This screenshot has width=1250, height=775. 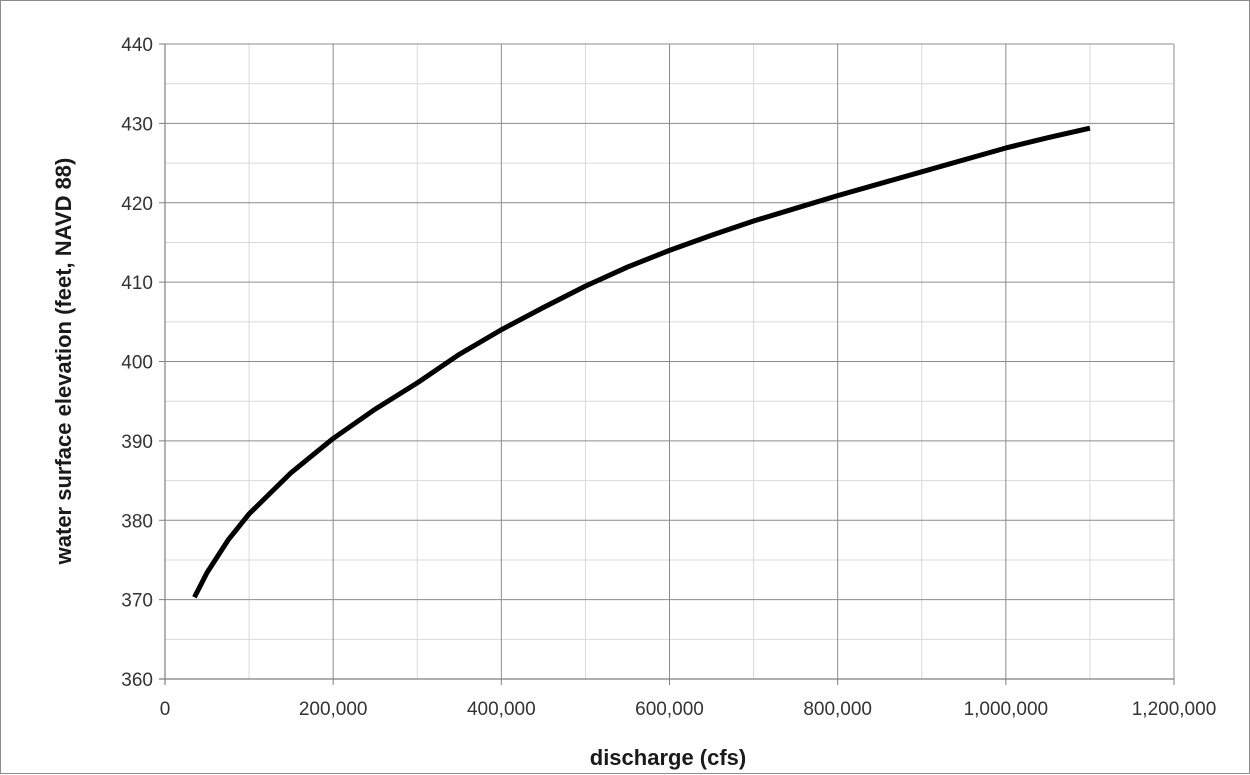 What do you see at coordinates (137, 204) in the screenshot?
I see `y-tick-label: 420` at bounding box center [137, 204].